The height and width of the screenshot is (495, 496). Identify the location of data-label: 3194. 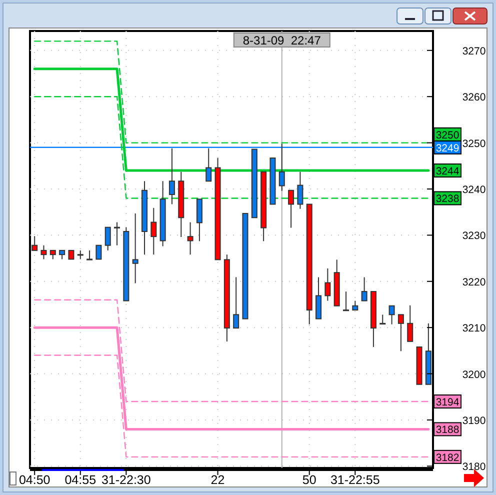
(448, 402).